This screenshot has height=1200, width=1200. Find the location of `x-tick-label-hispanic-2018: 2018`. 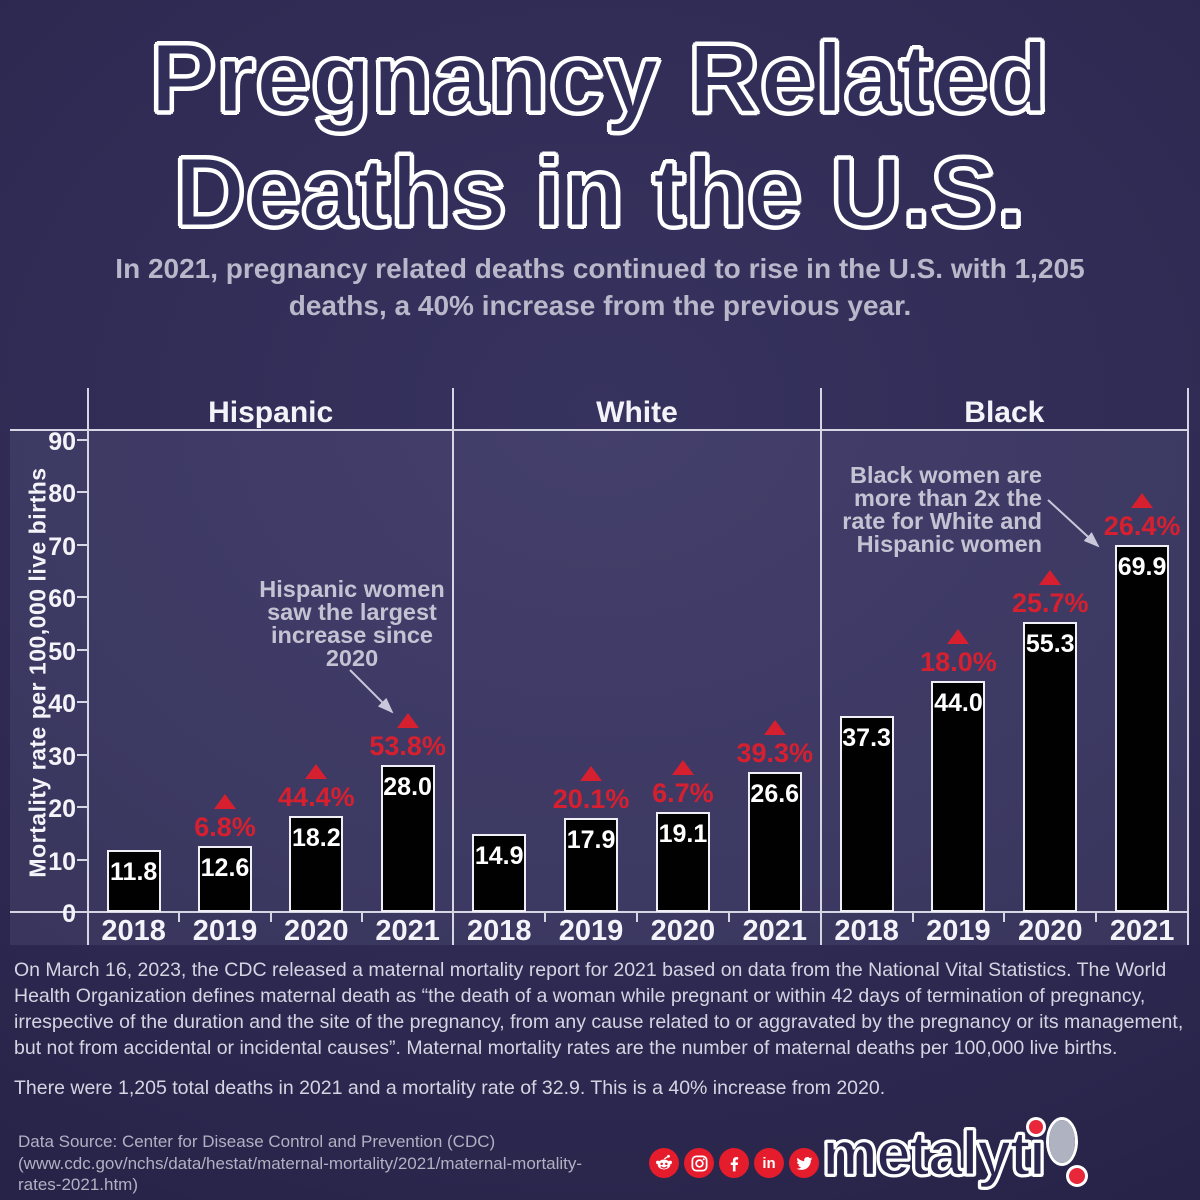

x-tick-label-hispanic-2018: 2018 is located at coordinates (133, 931).